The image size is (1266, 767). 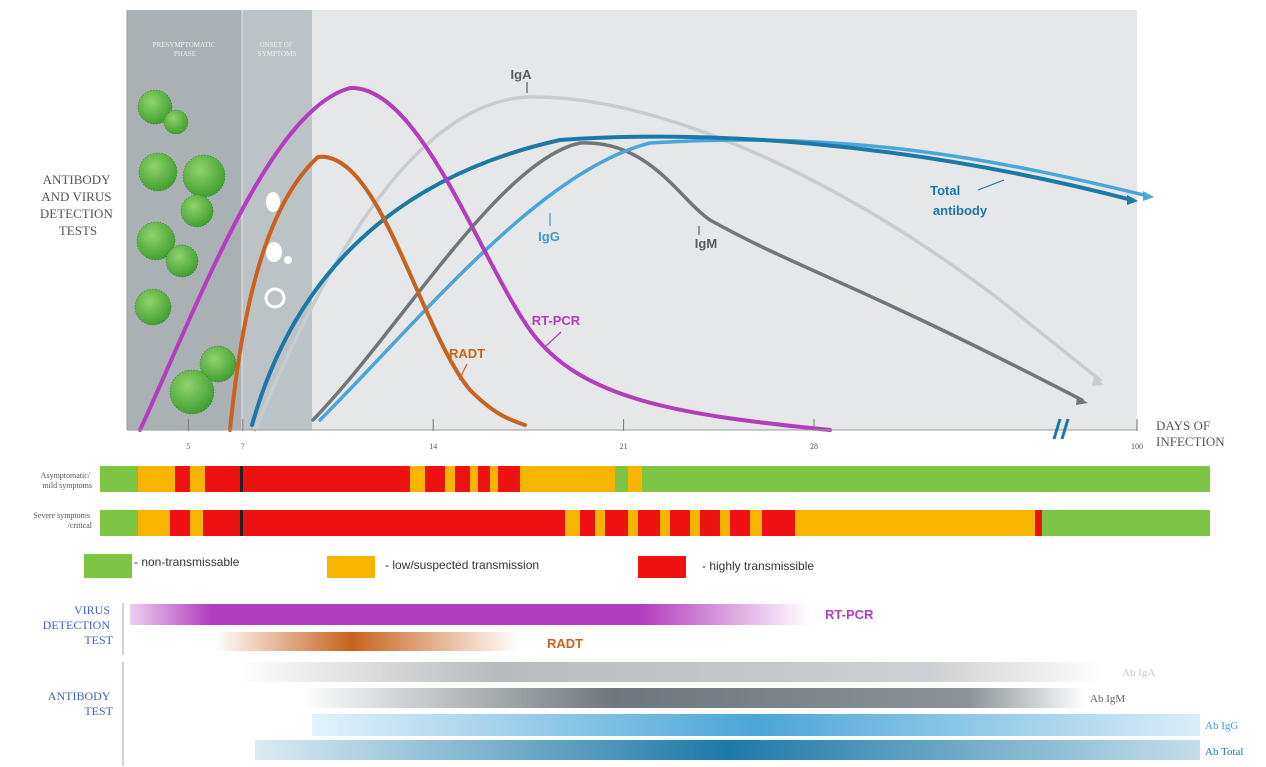 I want to click on symptom-icons, so click(x=278, y=250).